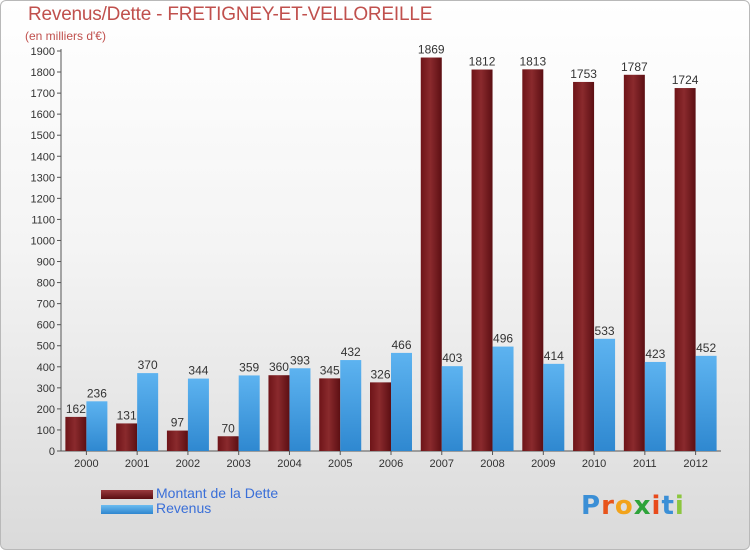 Image resolution: width=750 pixels, height=550 pixels. Describe the element at coordinates (583, 74) in the screenshot. I see `data-label-debt: 1753` at that location.